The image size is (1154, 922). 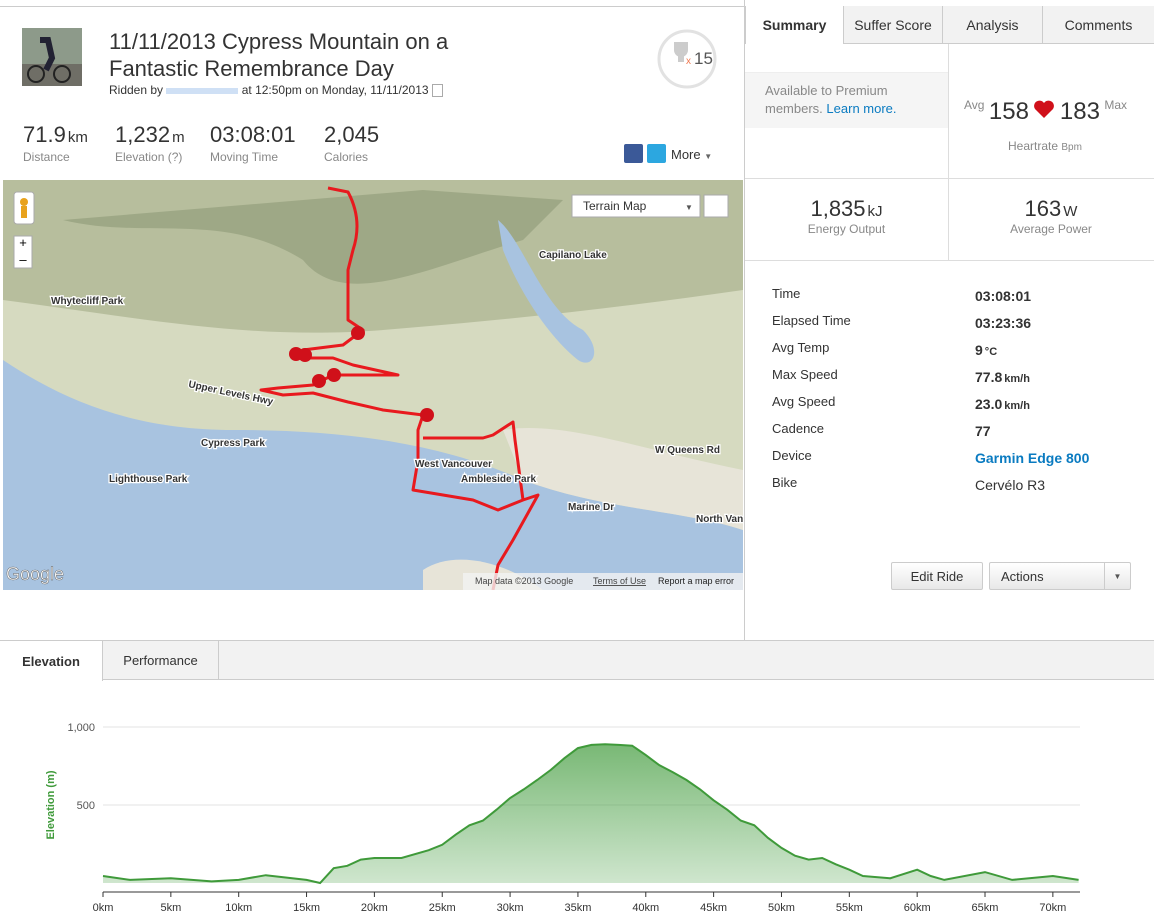 What do you see at coordinates (786, 293) in the screenshot?
I see `detail-label: Time` at bounding box center [786, 293].